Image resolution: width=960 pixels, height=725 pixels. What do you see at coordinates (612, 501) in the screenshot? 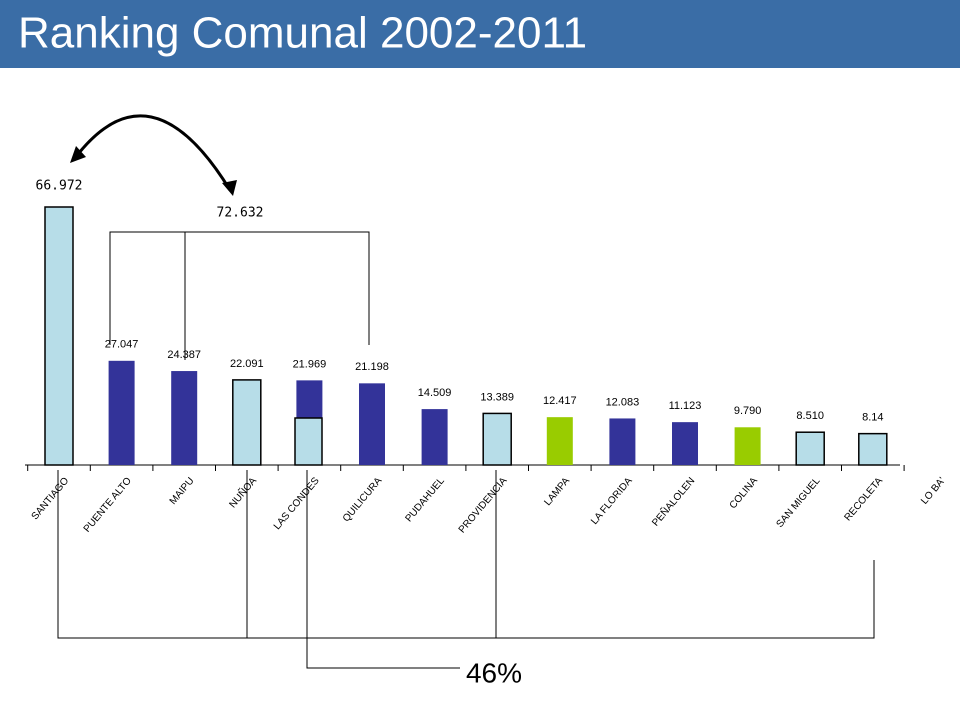
I see `x-tick-label: LA FLORIDA` at bounding box center [612, 501].